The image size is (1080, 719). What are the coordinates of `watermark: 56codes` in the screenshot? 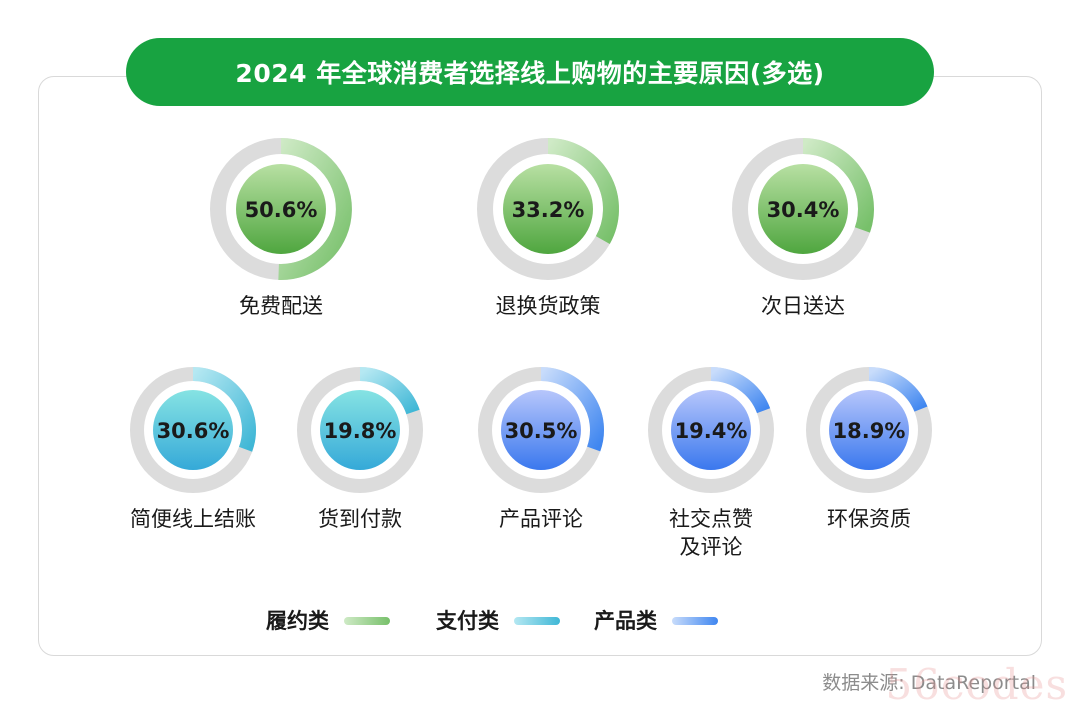 It's located at (976, 684).